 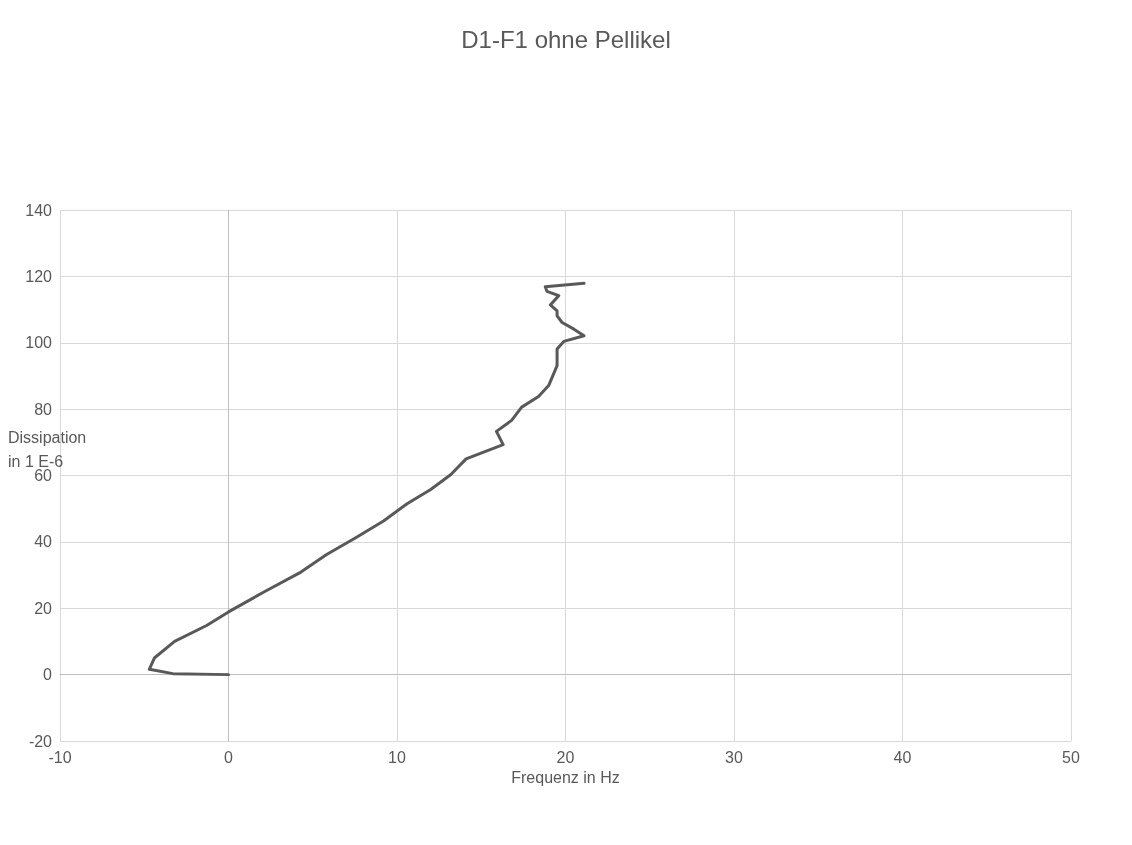 What do you see at coordinates (39, 276) in the screenshot?
I see `y-tick-label: 120` at bounding box center [39, 276].